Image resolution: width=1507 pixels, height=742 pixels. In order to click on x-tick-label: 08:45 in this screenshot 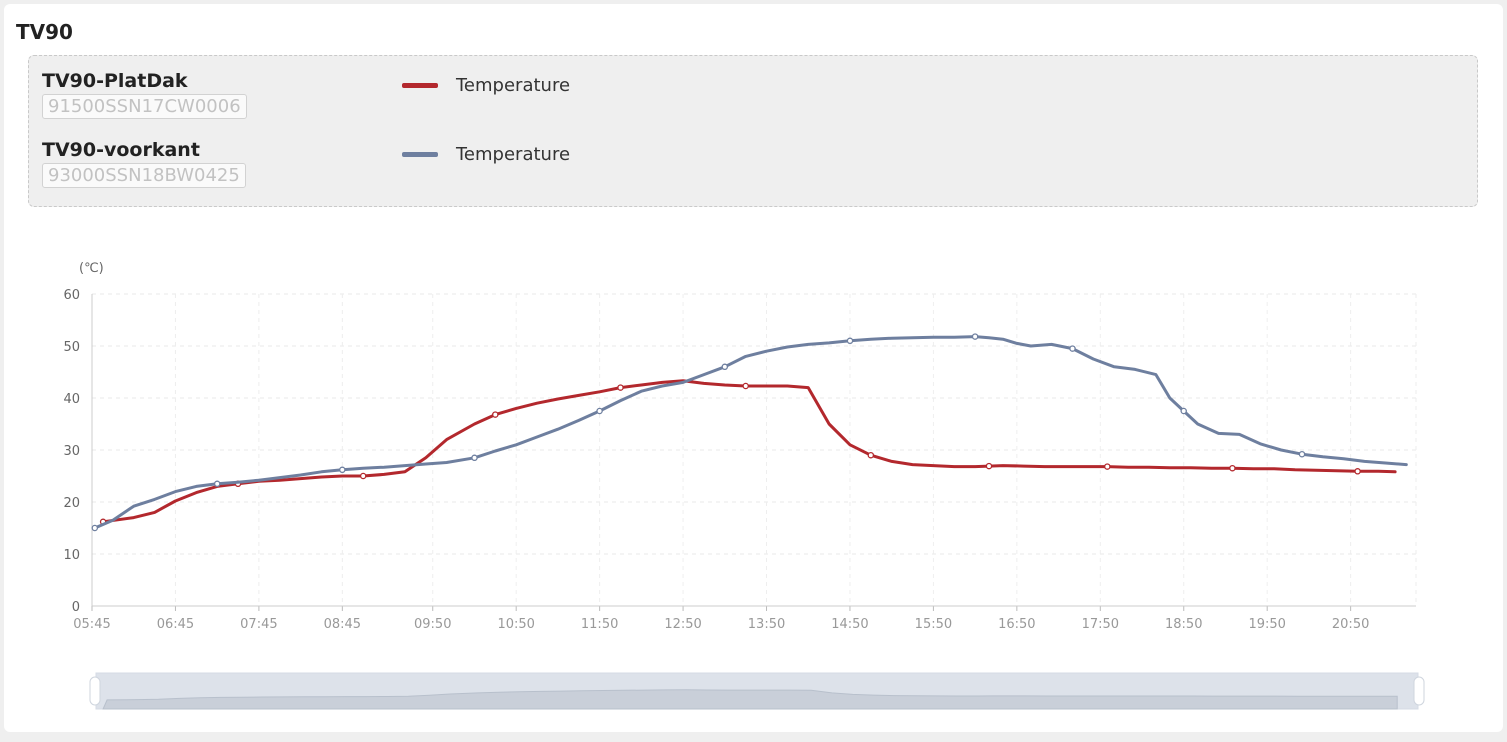, I will do `click(342, 624)`.